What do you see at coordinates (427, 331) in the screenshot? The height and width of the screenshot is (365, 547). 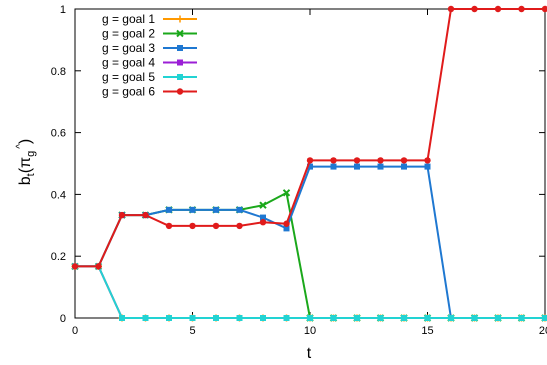 I see `x-tick-label: 15` at bounding box center [427, 331].